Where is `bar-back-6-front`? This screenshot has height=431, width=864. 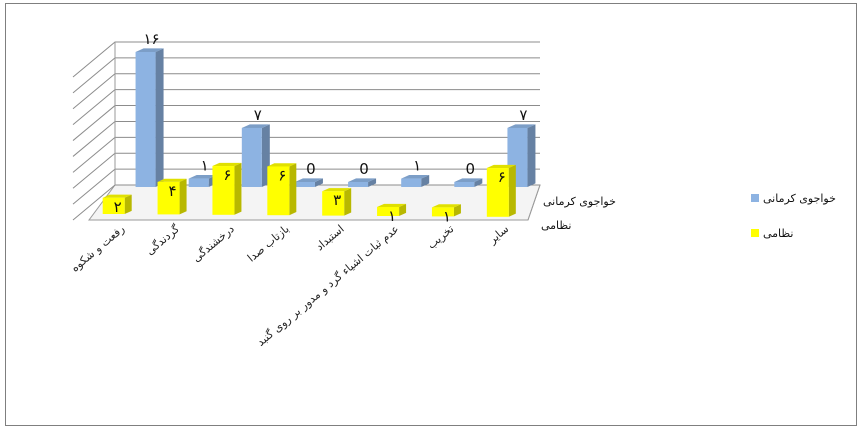 bar-back-6-front is located at coordinates (464, 184).